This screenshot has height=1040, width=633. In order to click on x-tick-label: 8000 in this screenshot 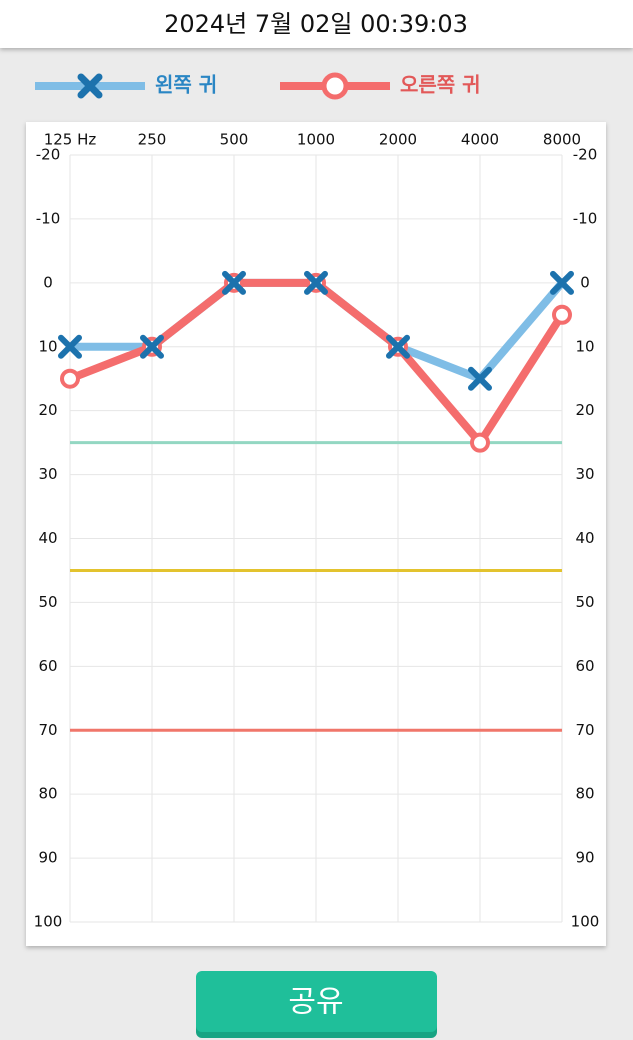, I will do `click(562, 140)`.